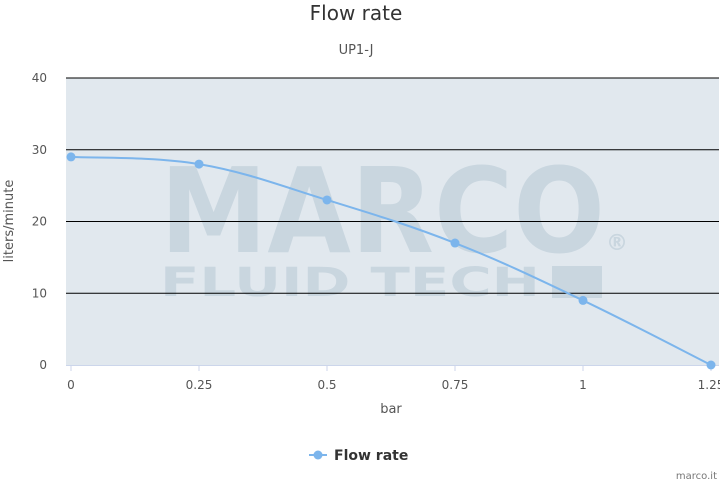 This screenshot has height=484, width=720. Describe the element at coordinates (577, 282) in the screenshot. I see `watermark-bar` at that location.